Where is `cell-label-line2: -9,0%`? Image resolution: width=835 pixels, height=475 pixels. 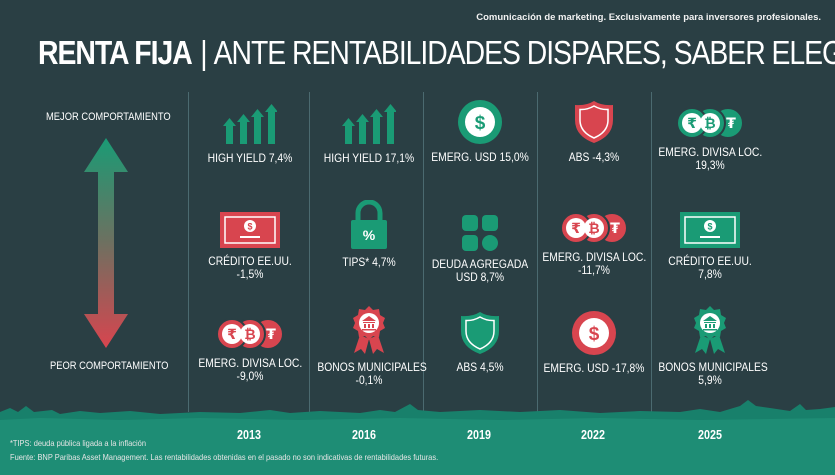 cell-label-line2: -9,0% is located at coordinates (250, 376).